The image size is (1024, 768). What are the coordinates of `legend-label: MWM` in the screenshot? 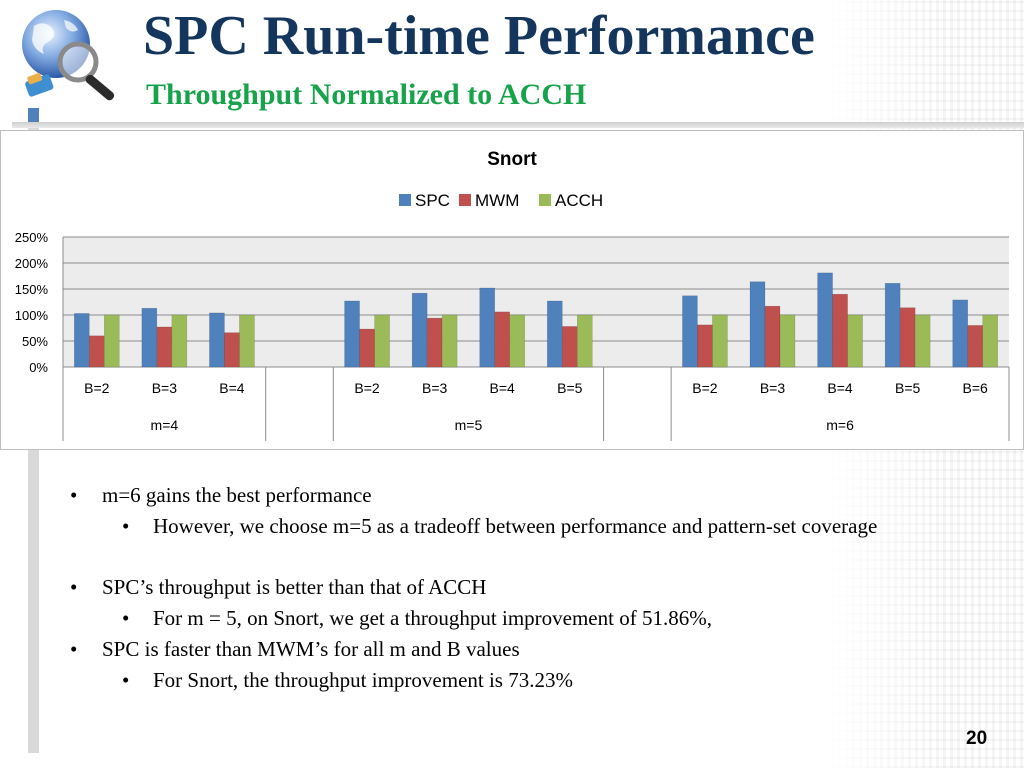 It's located at (497, 200).